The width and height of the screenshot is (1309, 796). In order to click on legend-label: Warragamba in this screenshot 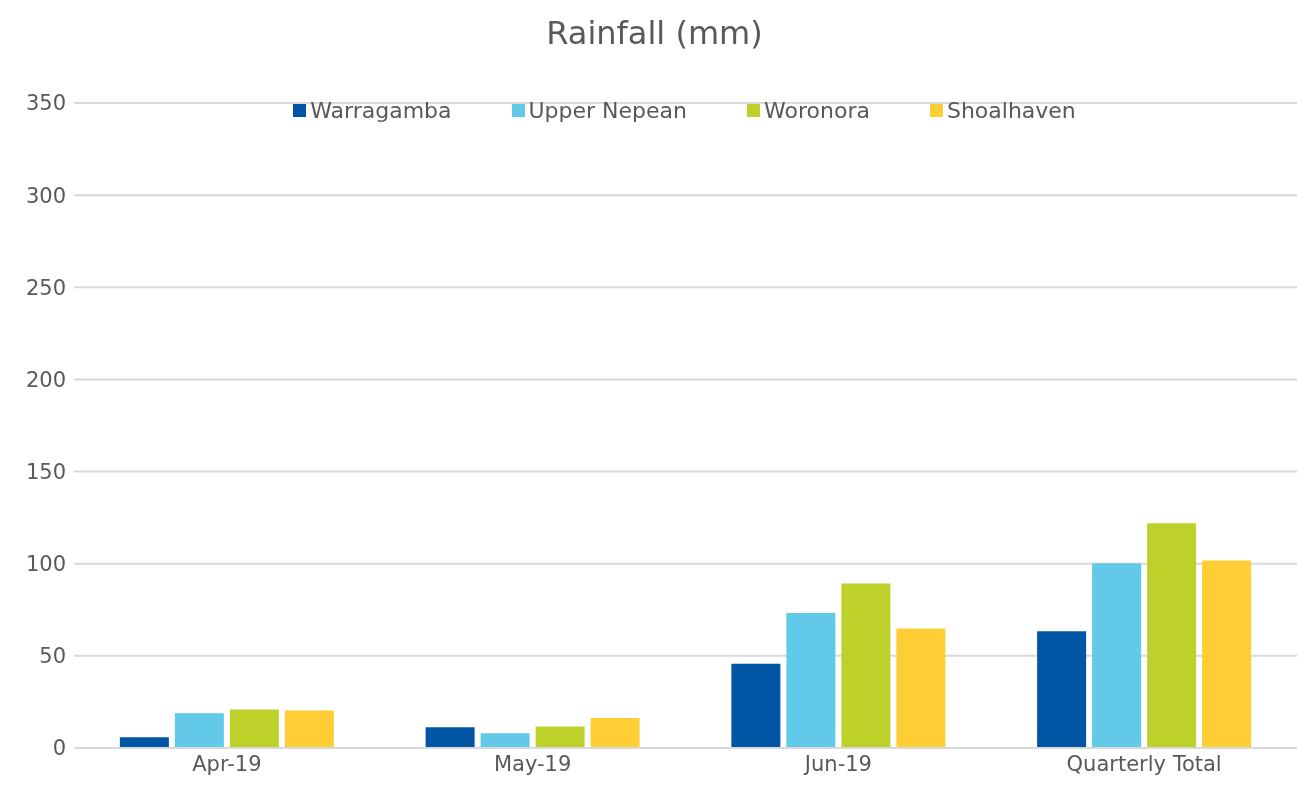, I will do `click(380, 110)`.